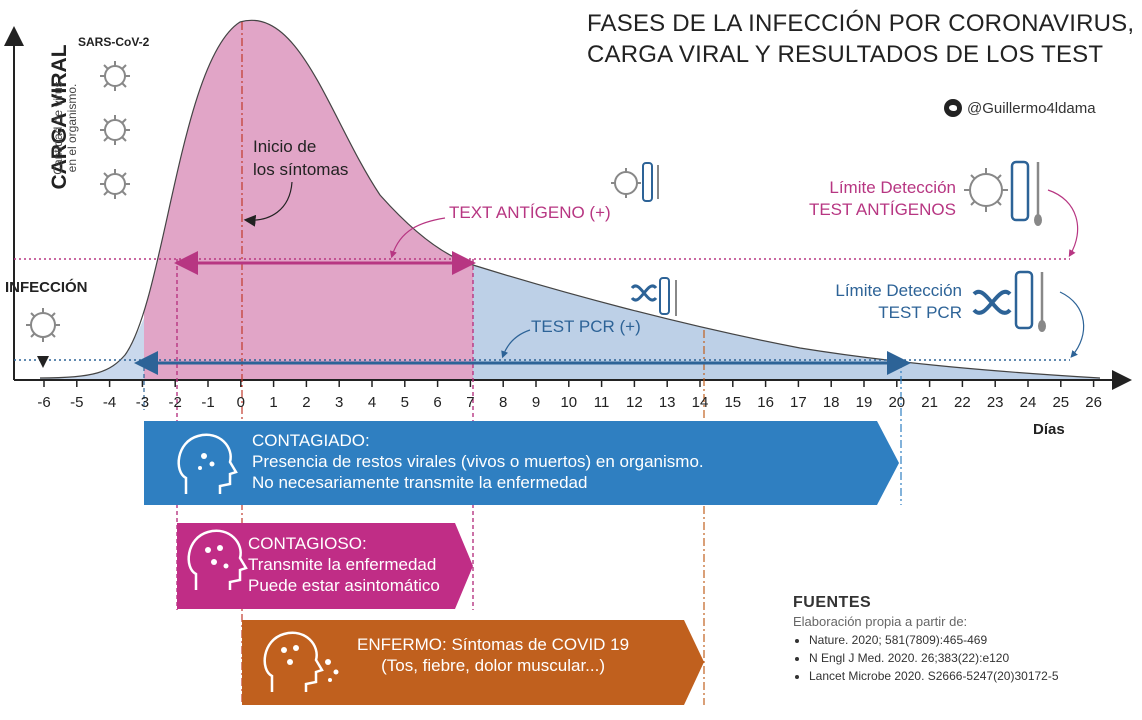  What do you see at coordinates (306, 402) in the screenshot?
I see `x-tick-label: 2` at bounding box center [306, 402].